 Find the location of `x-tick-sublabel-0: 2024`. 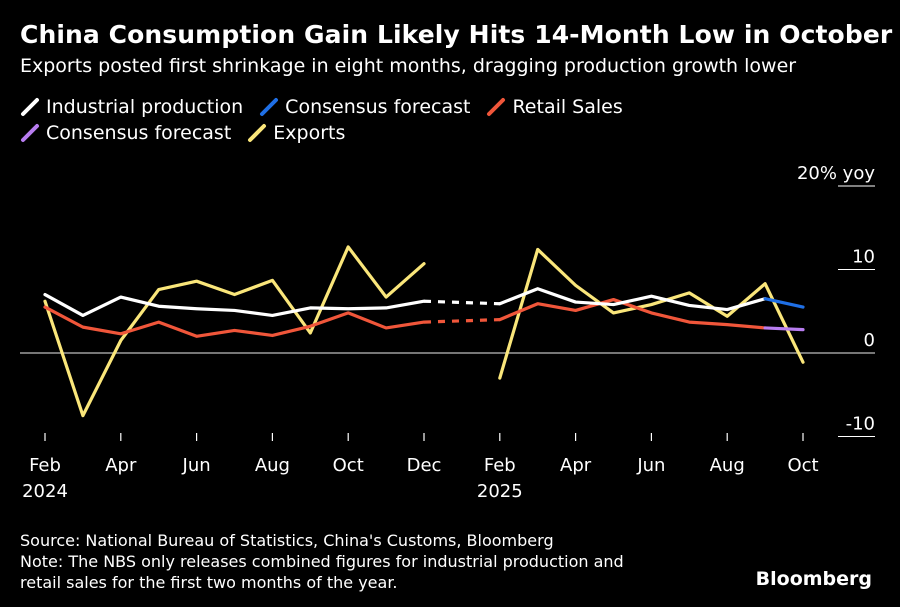

x-tick-sublabel-0: 2024 is located at coordinates (45, 491).